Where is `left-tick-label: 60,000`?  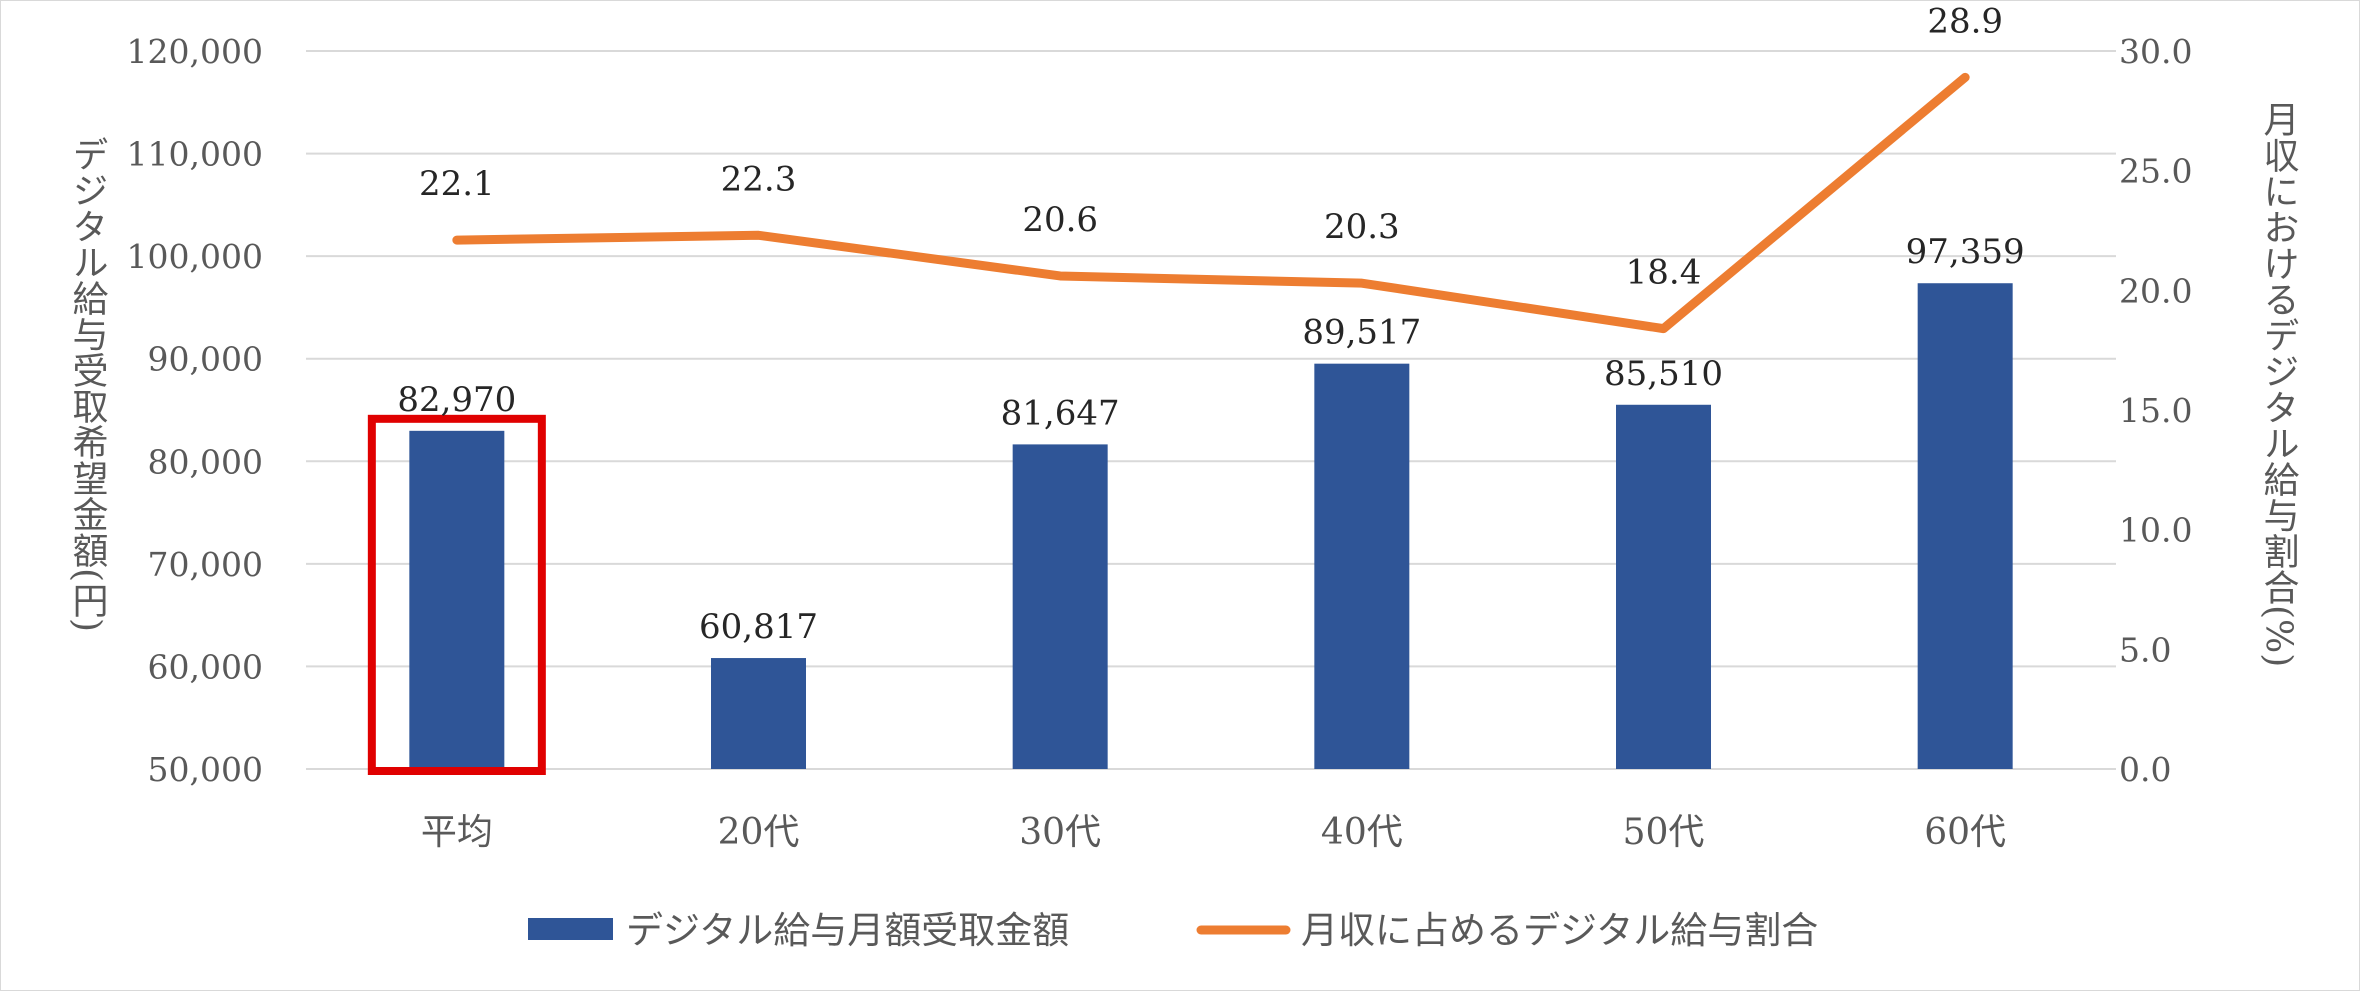
left-tick-label: 60,000 is located at coordinates (205, 666).